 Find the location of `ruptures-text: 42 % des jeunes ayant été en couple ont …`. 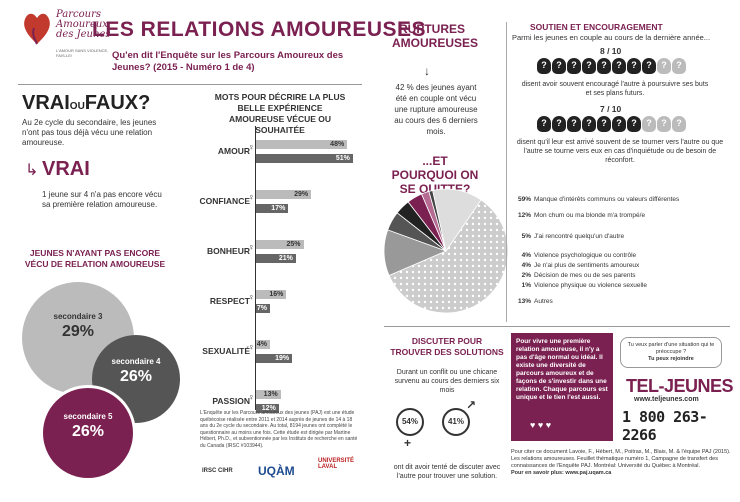

ruptures-text: 42 % des jeunes ayant été en couple ont … is located at coordinates (436, 109).